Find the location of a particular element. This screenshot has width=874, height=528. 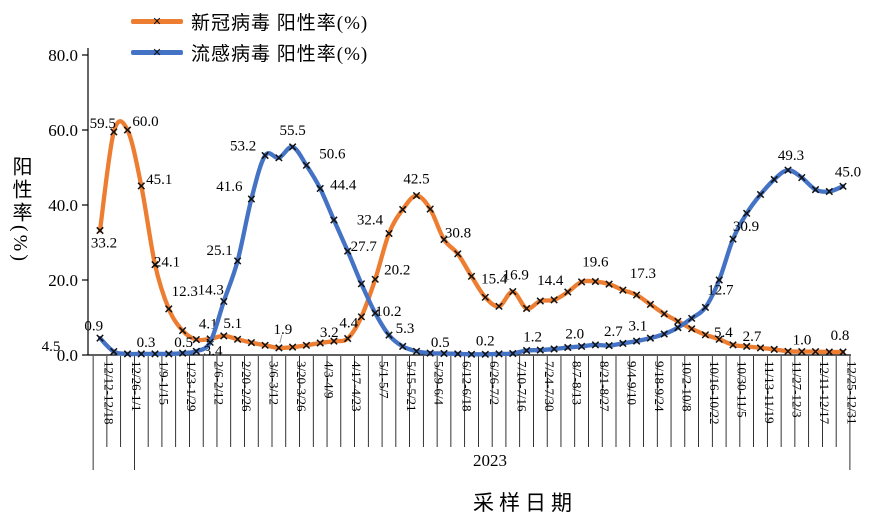

date-label: 9/4-9/10 is located at coordinates (631, 383).